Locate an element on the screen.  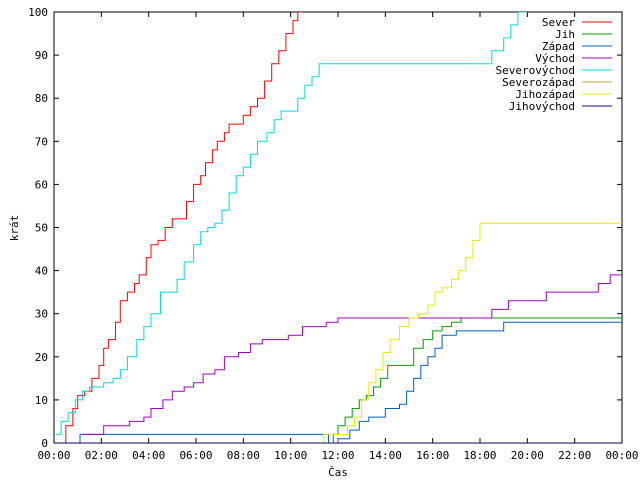
y-tick-label: 50 is located at coordinates (41, 228).